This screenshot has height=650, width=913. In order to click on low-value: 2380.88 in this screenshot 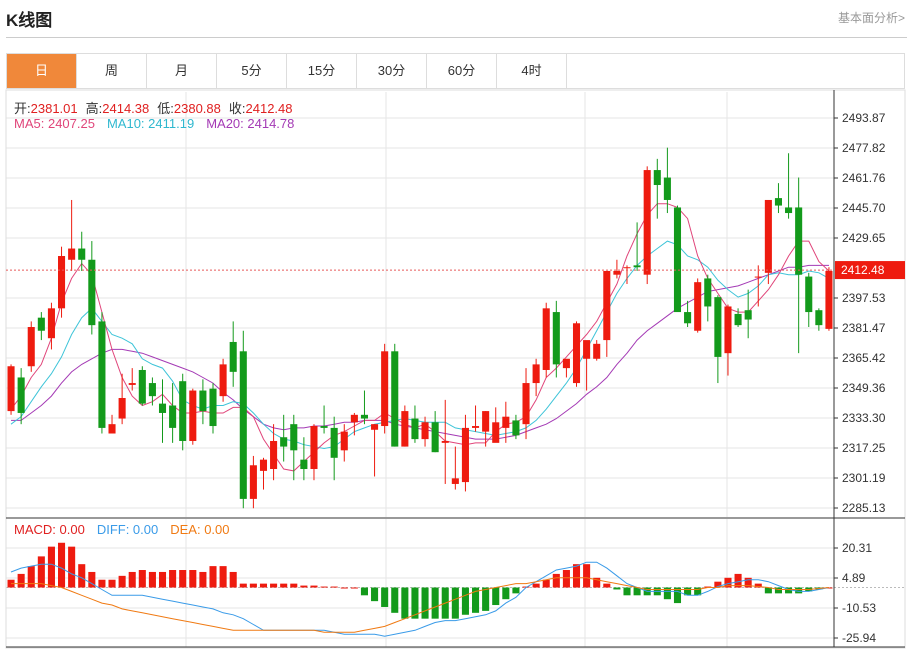, I will do `click(197, 108)`.